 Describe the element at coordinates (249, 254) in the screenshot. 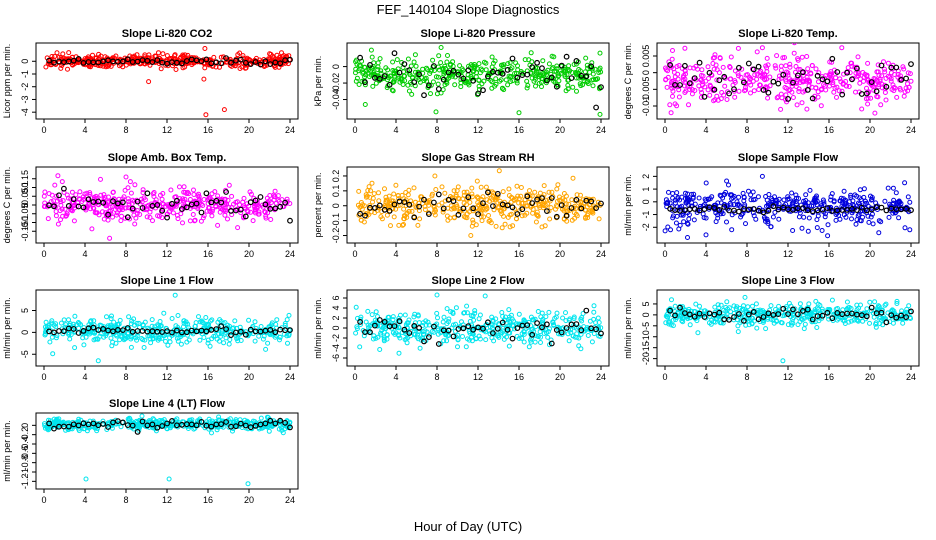

I see `x-tick-label: 20` at that location.